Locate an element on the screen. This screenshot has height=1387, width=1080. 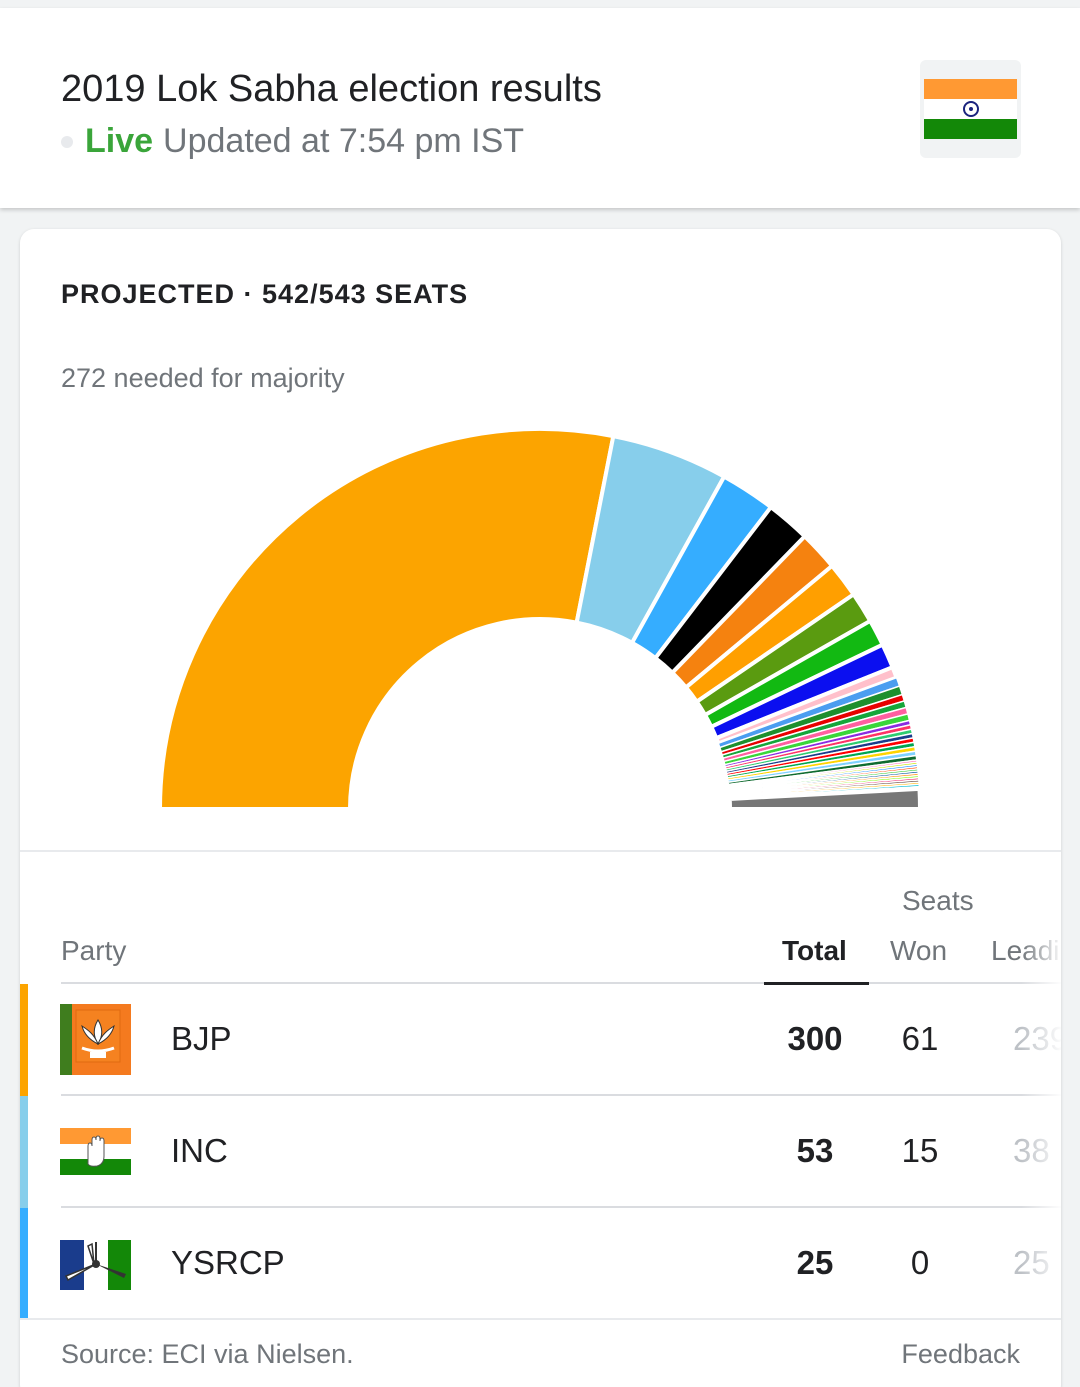
footer-divider is located at coordinates (540, 1319).